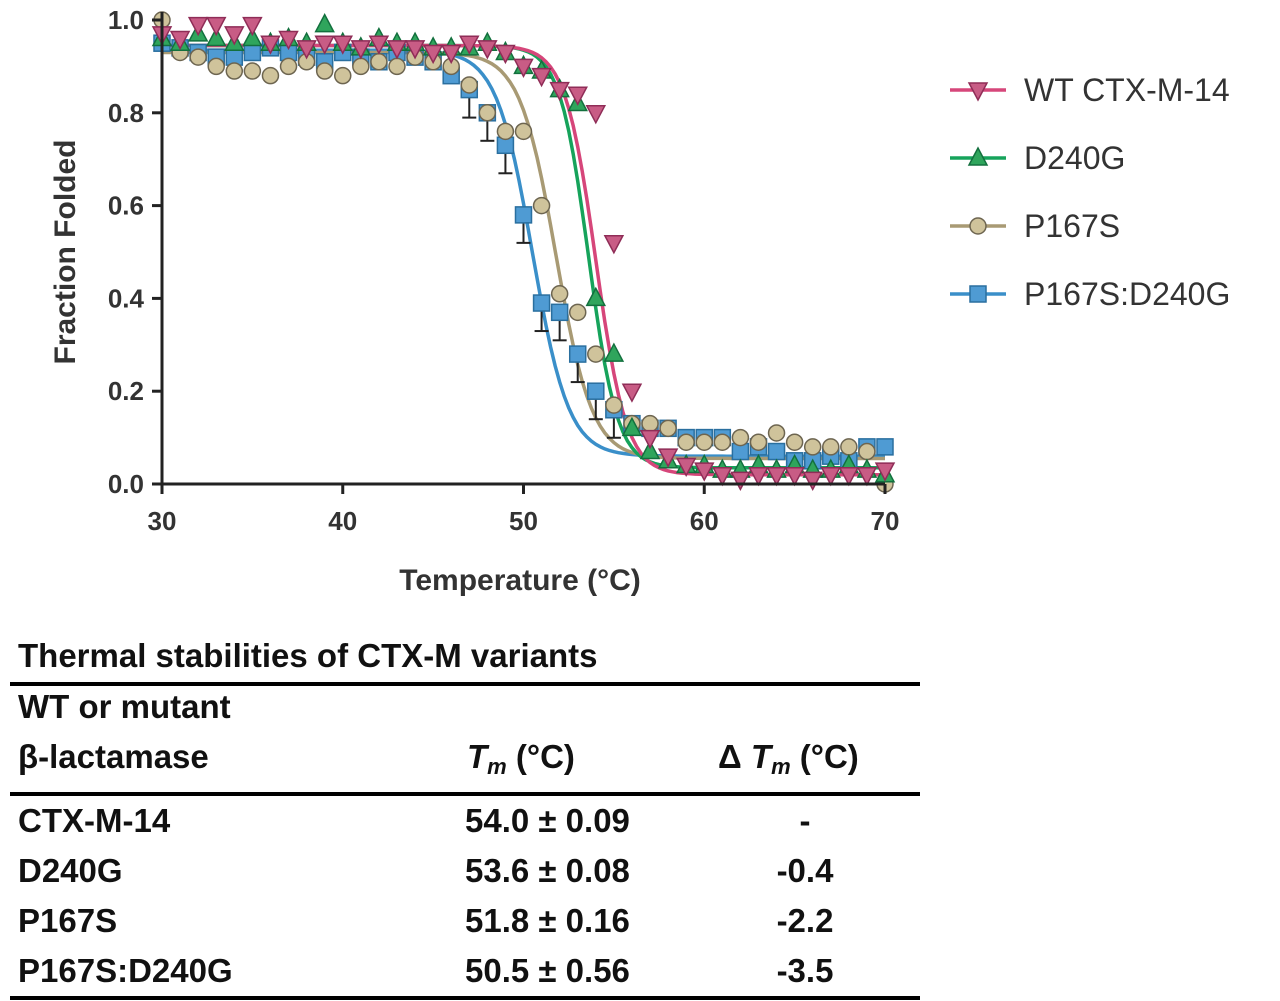  What do you see at coordinates (126, 206) in the screenshot?
I see `y-tick-label: 0.6` at bounding box center [126, 206].